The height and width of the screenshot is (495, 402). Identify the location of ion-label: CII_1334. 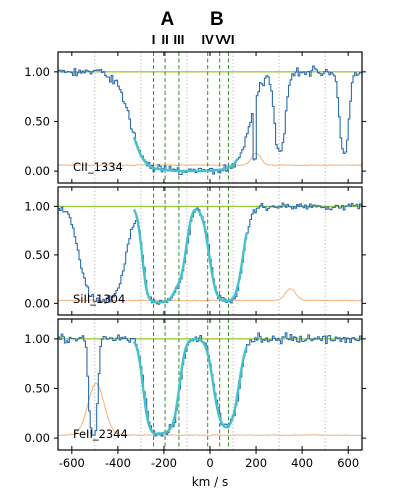
(98, 167).